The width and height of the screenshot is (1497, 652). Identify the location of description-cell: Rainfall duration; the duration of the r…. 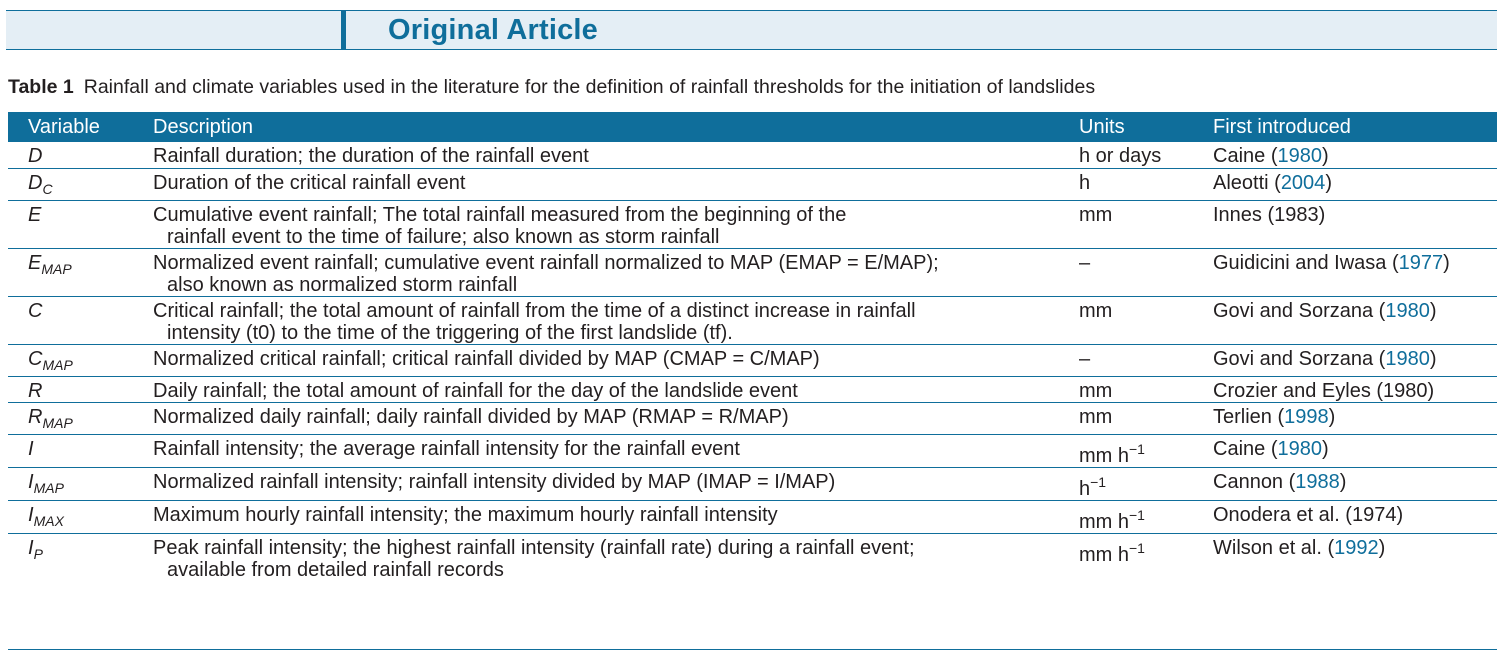
(610, 155).